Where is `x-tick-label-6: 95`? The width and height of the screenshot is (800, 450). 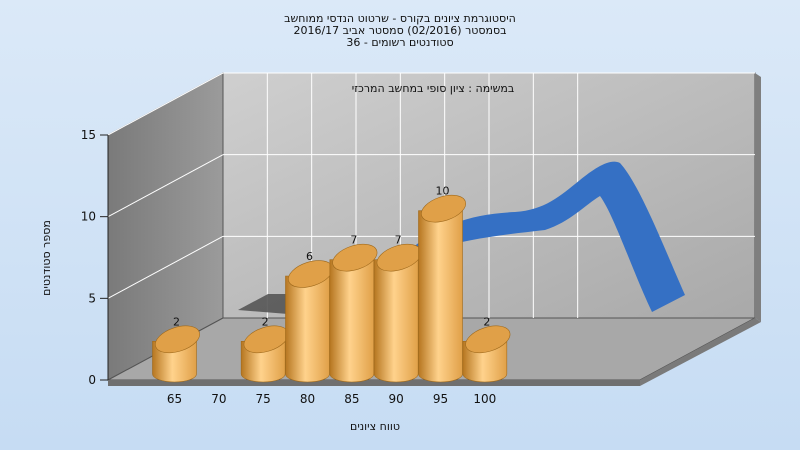 x-tick-label-6: 95 is located at coordinates (440, 399).